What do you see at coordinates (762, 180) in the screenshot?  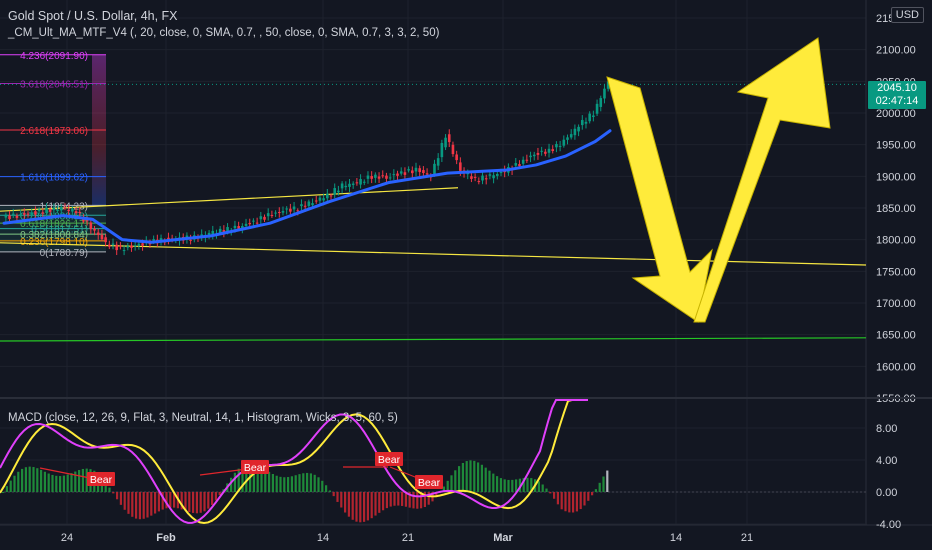 I see `up-arrow` at bounding box center [762, 180].